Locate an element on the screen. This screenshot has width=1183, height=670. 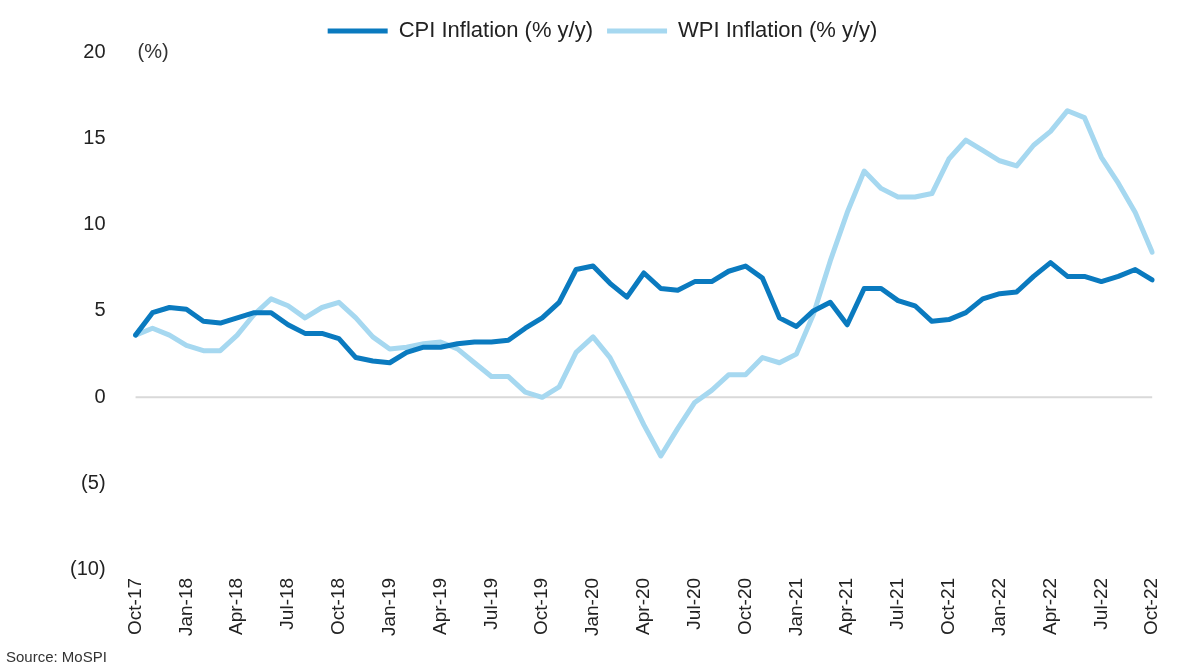
source-note: Source: MoSPI is located at coordinates (56, 656).